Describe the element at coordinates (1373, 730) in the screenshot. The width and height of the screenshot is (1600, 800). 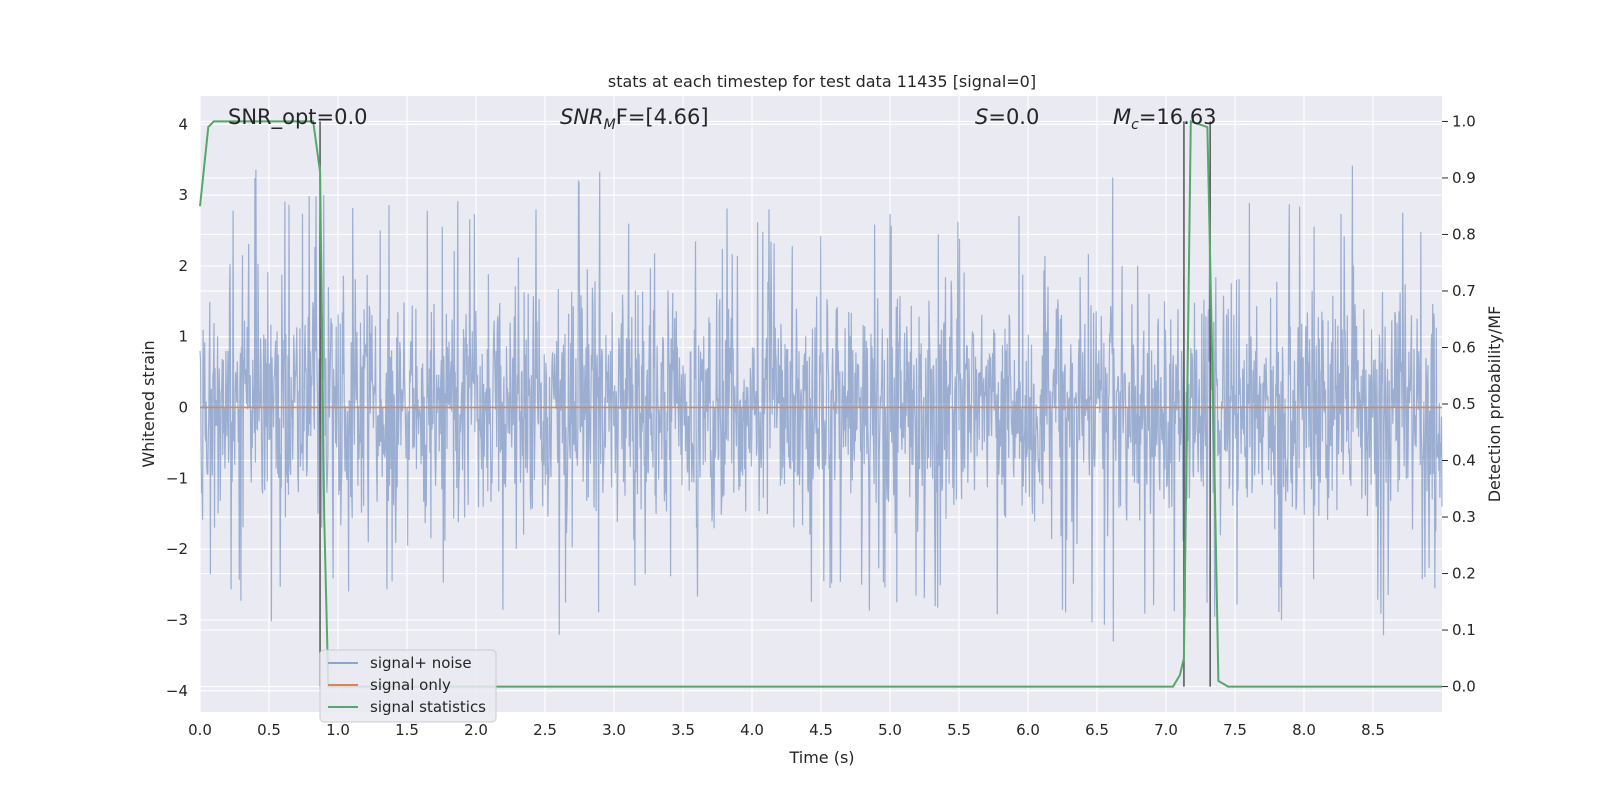
I see `x-tick-label: 8.5` at that location.